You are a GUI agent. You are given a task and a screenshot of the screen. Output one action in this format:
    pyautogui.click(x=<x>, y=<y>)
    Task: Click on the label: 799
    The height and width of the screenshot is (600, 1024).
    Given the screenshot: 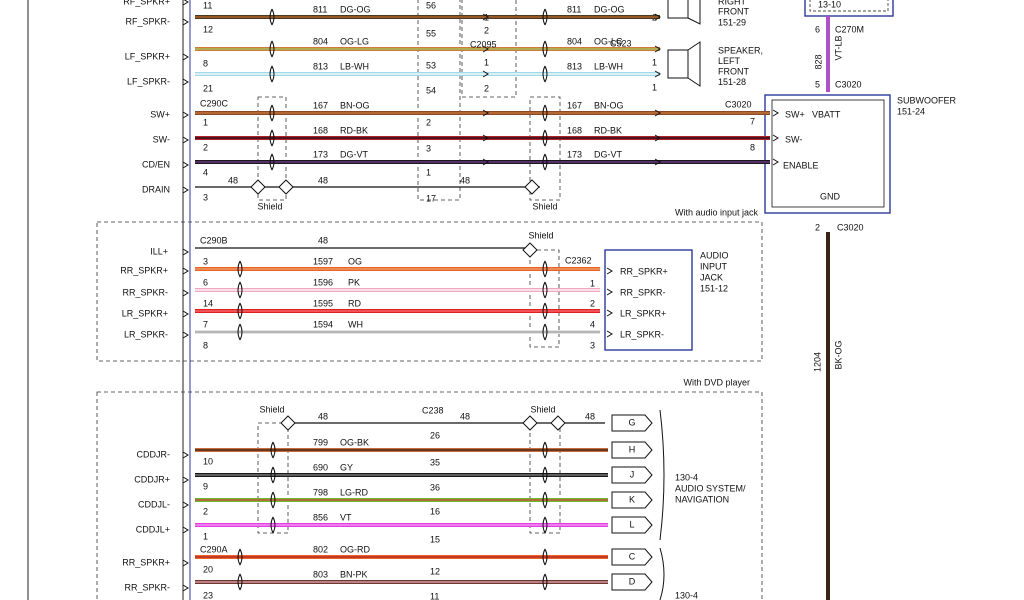 What is the action you would take?
    pyautogui.click(x=320, y=442)
    